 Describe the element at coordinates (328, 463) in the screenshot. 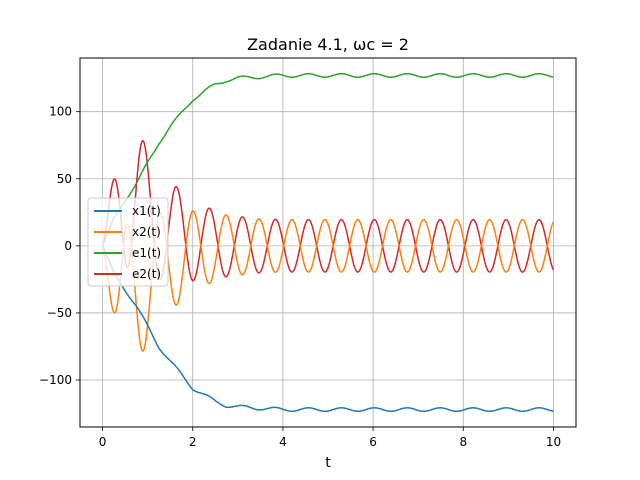

I see `x-axis-label: t` at that location.